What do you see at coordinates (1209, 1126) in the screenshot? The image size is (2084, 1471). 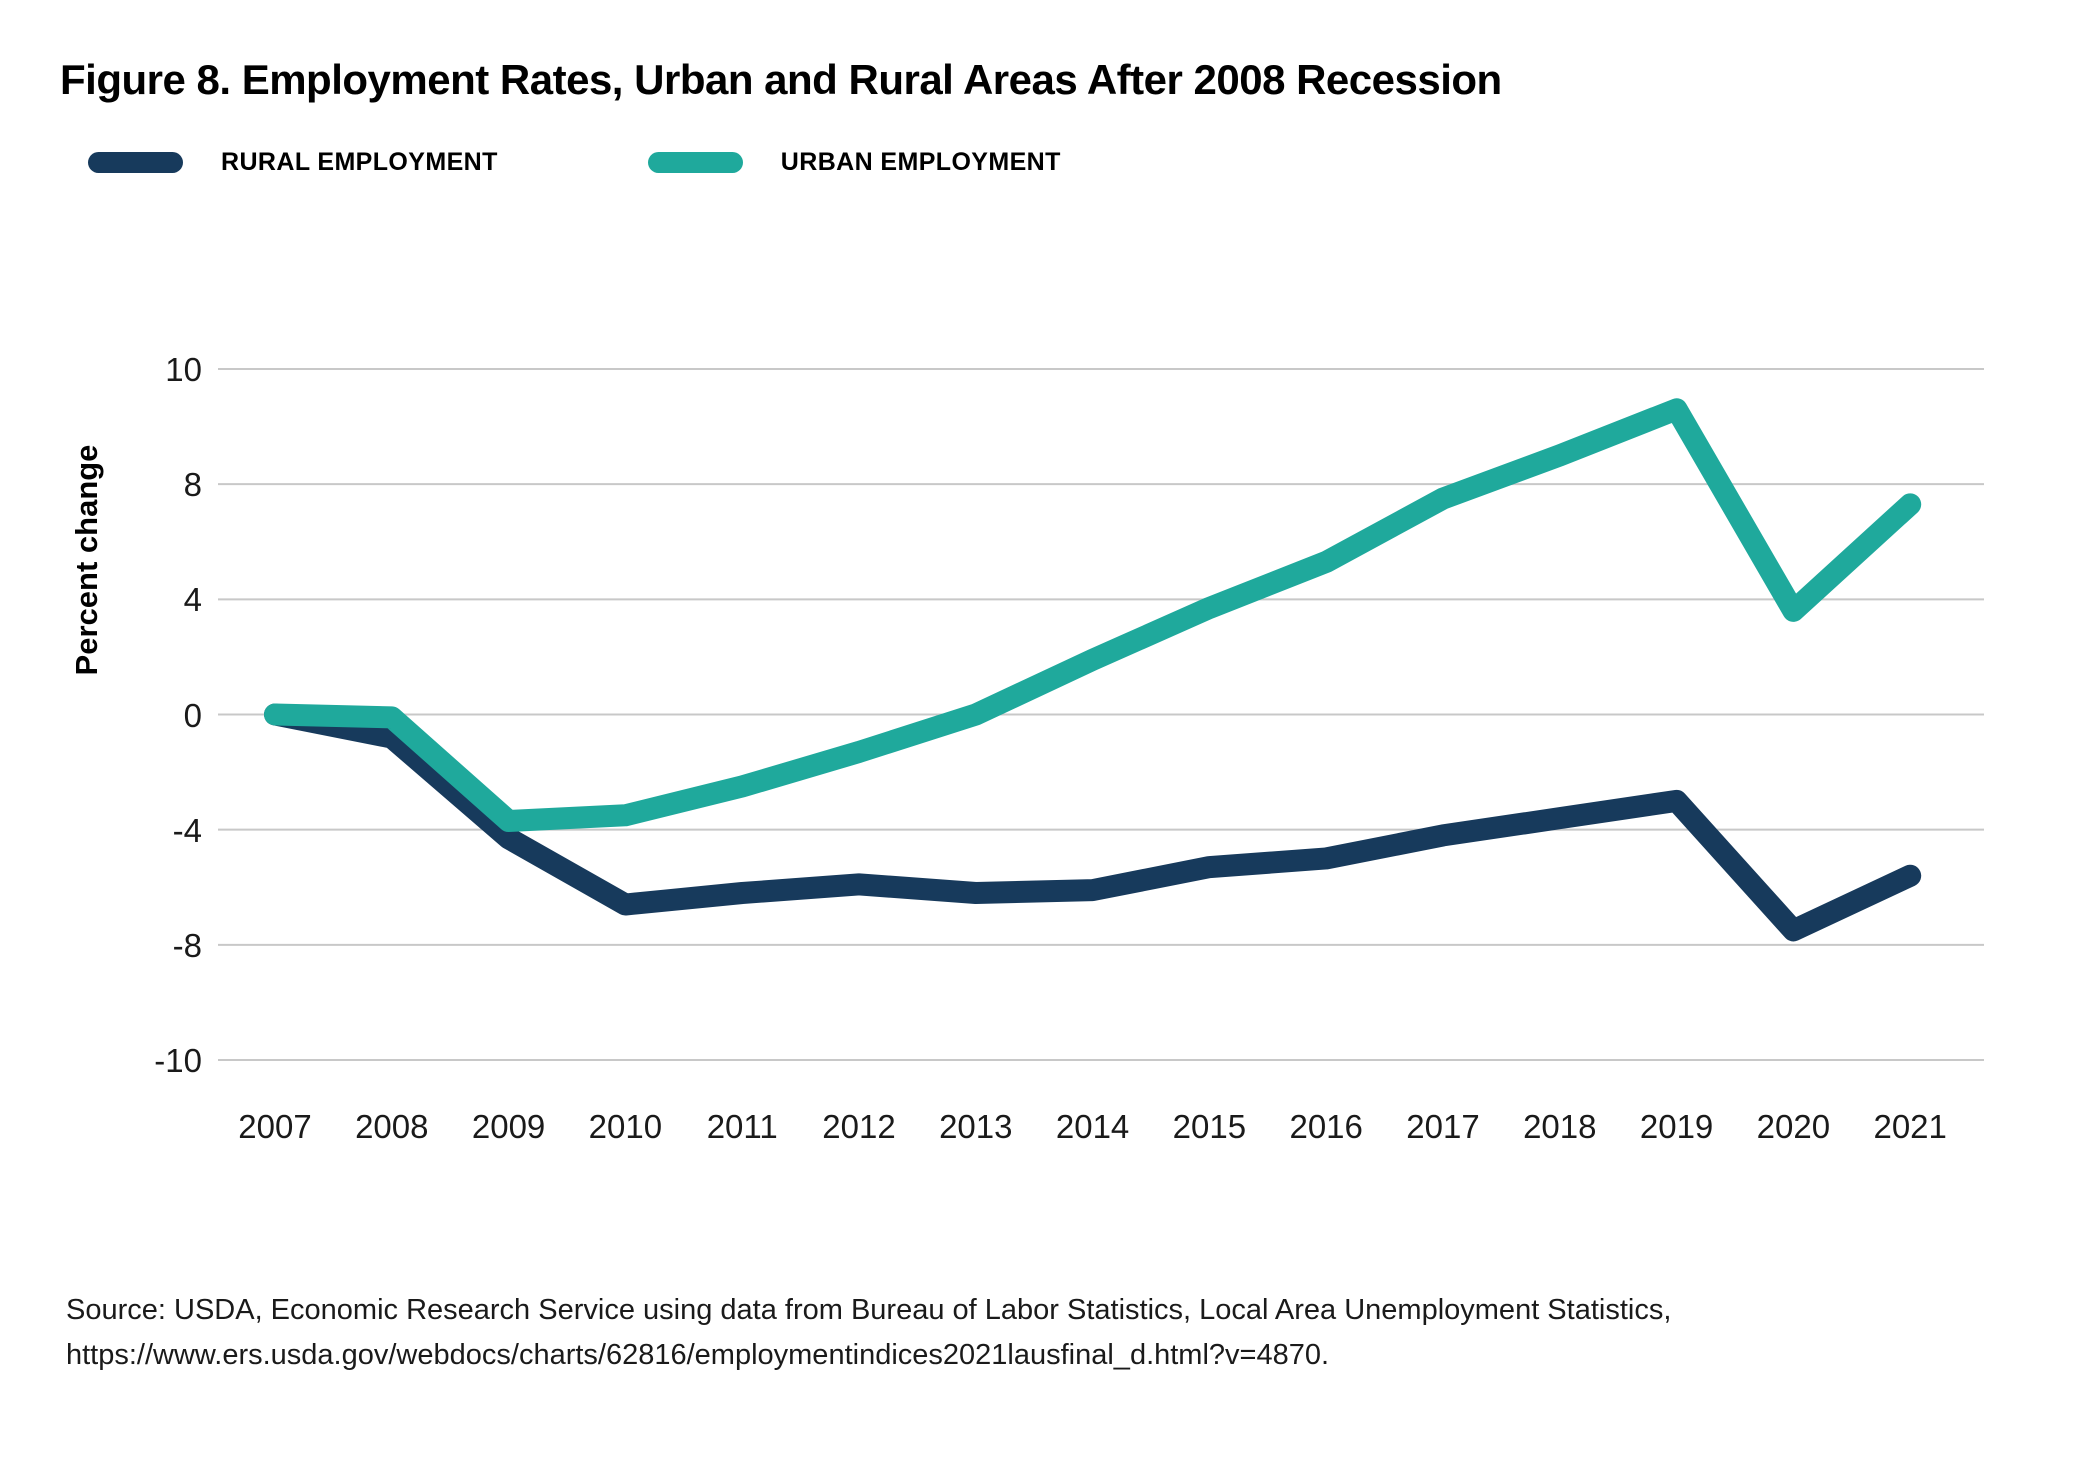 I see `x-tick-label: 2015` at bounding box center [1209, 1126].